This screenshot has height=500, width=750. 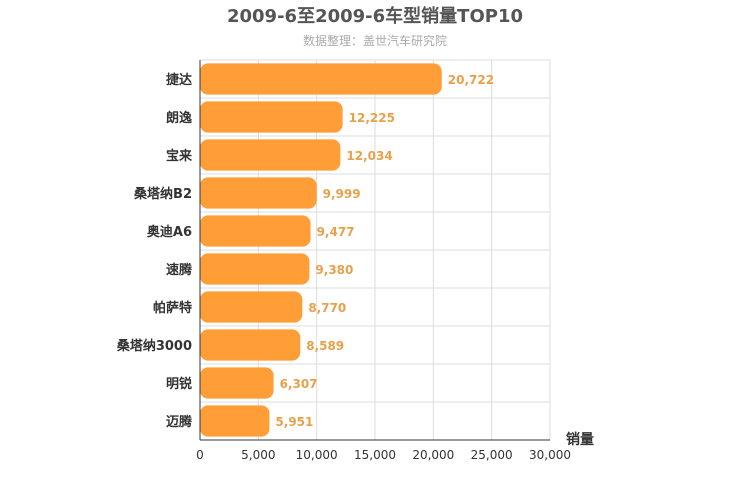 I want to click on data-label: 5,951, so click(x=294, y=422).